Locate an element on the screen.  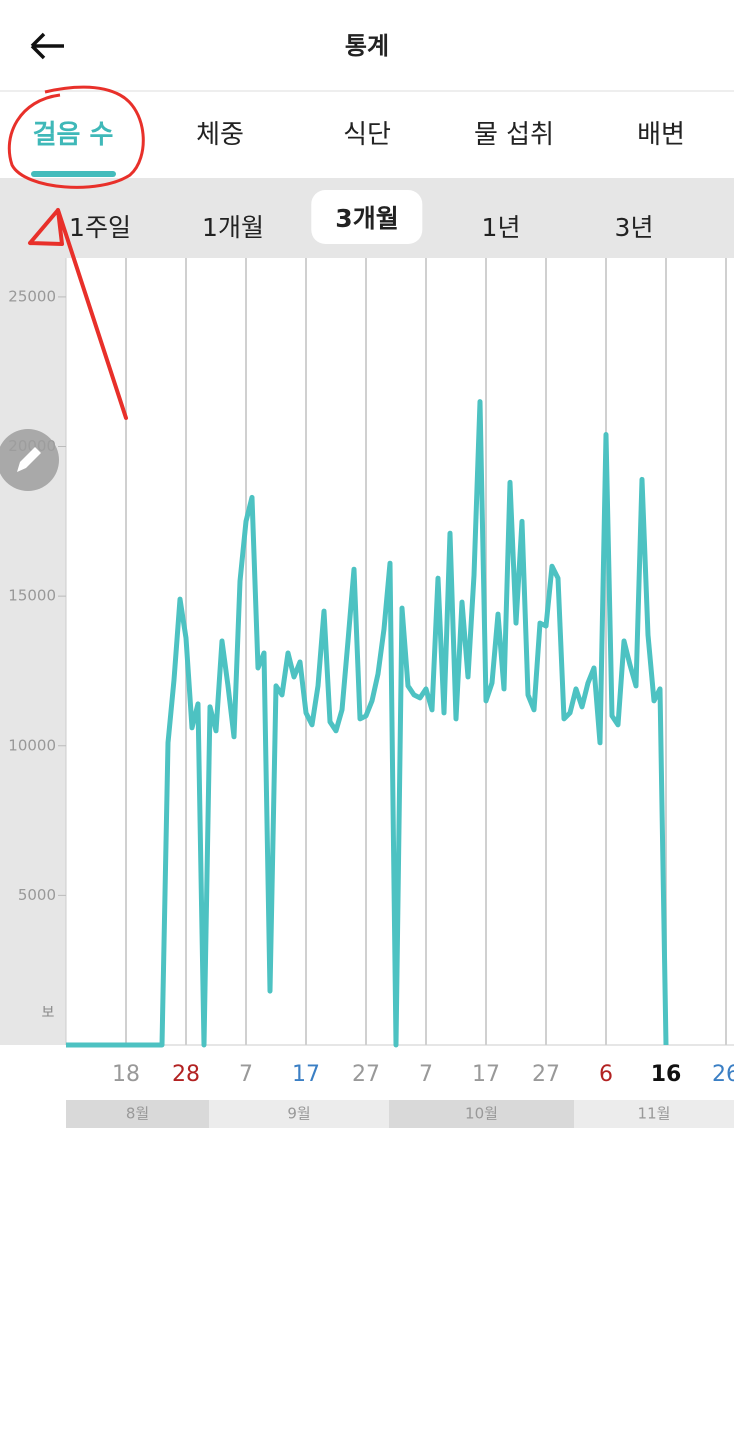
x-tick-label: 18 is located at coordinates (126, 1074).